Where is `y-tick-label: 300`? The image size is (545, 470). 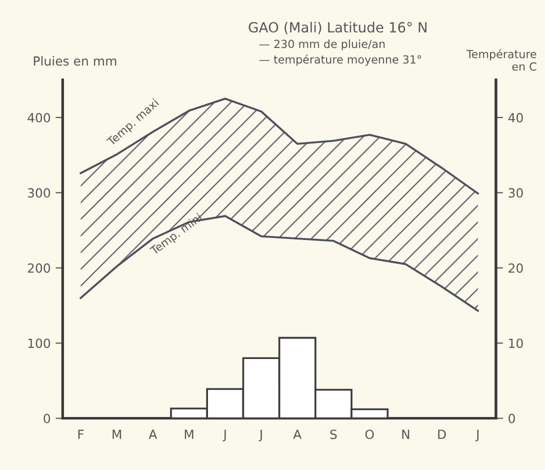 y-tick-label: 300 is located at coordinates (39, 193).